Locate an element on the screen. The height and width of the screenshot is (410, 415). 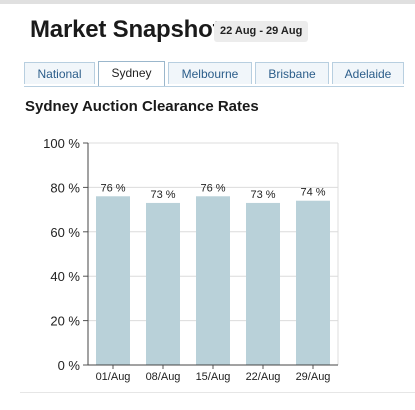
y-tick-label: 0 % is located at coordinates (69, 365).